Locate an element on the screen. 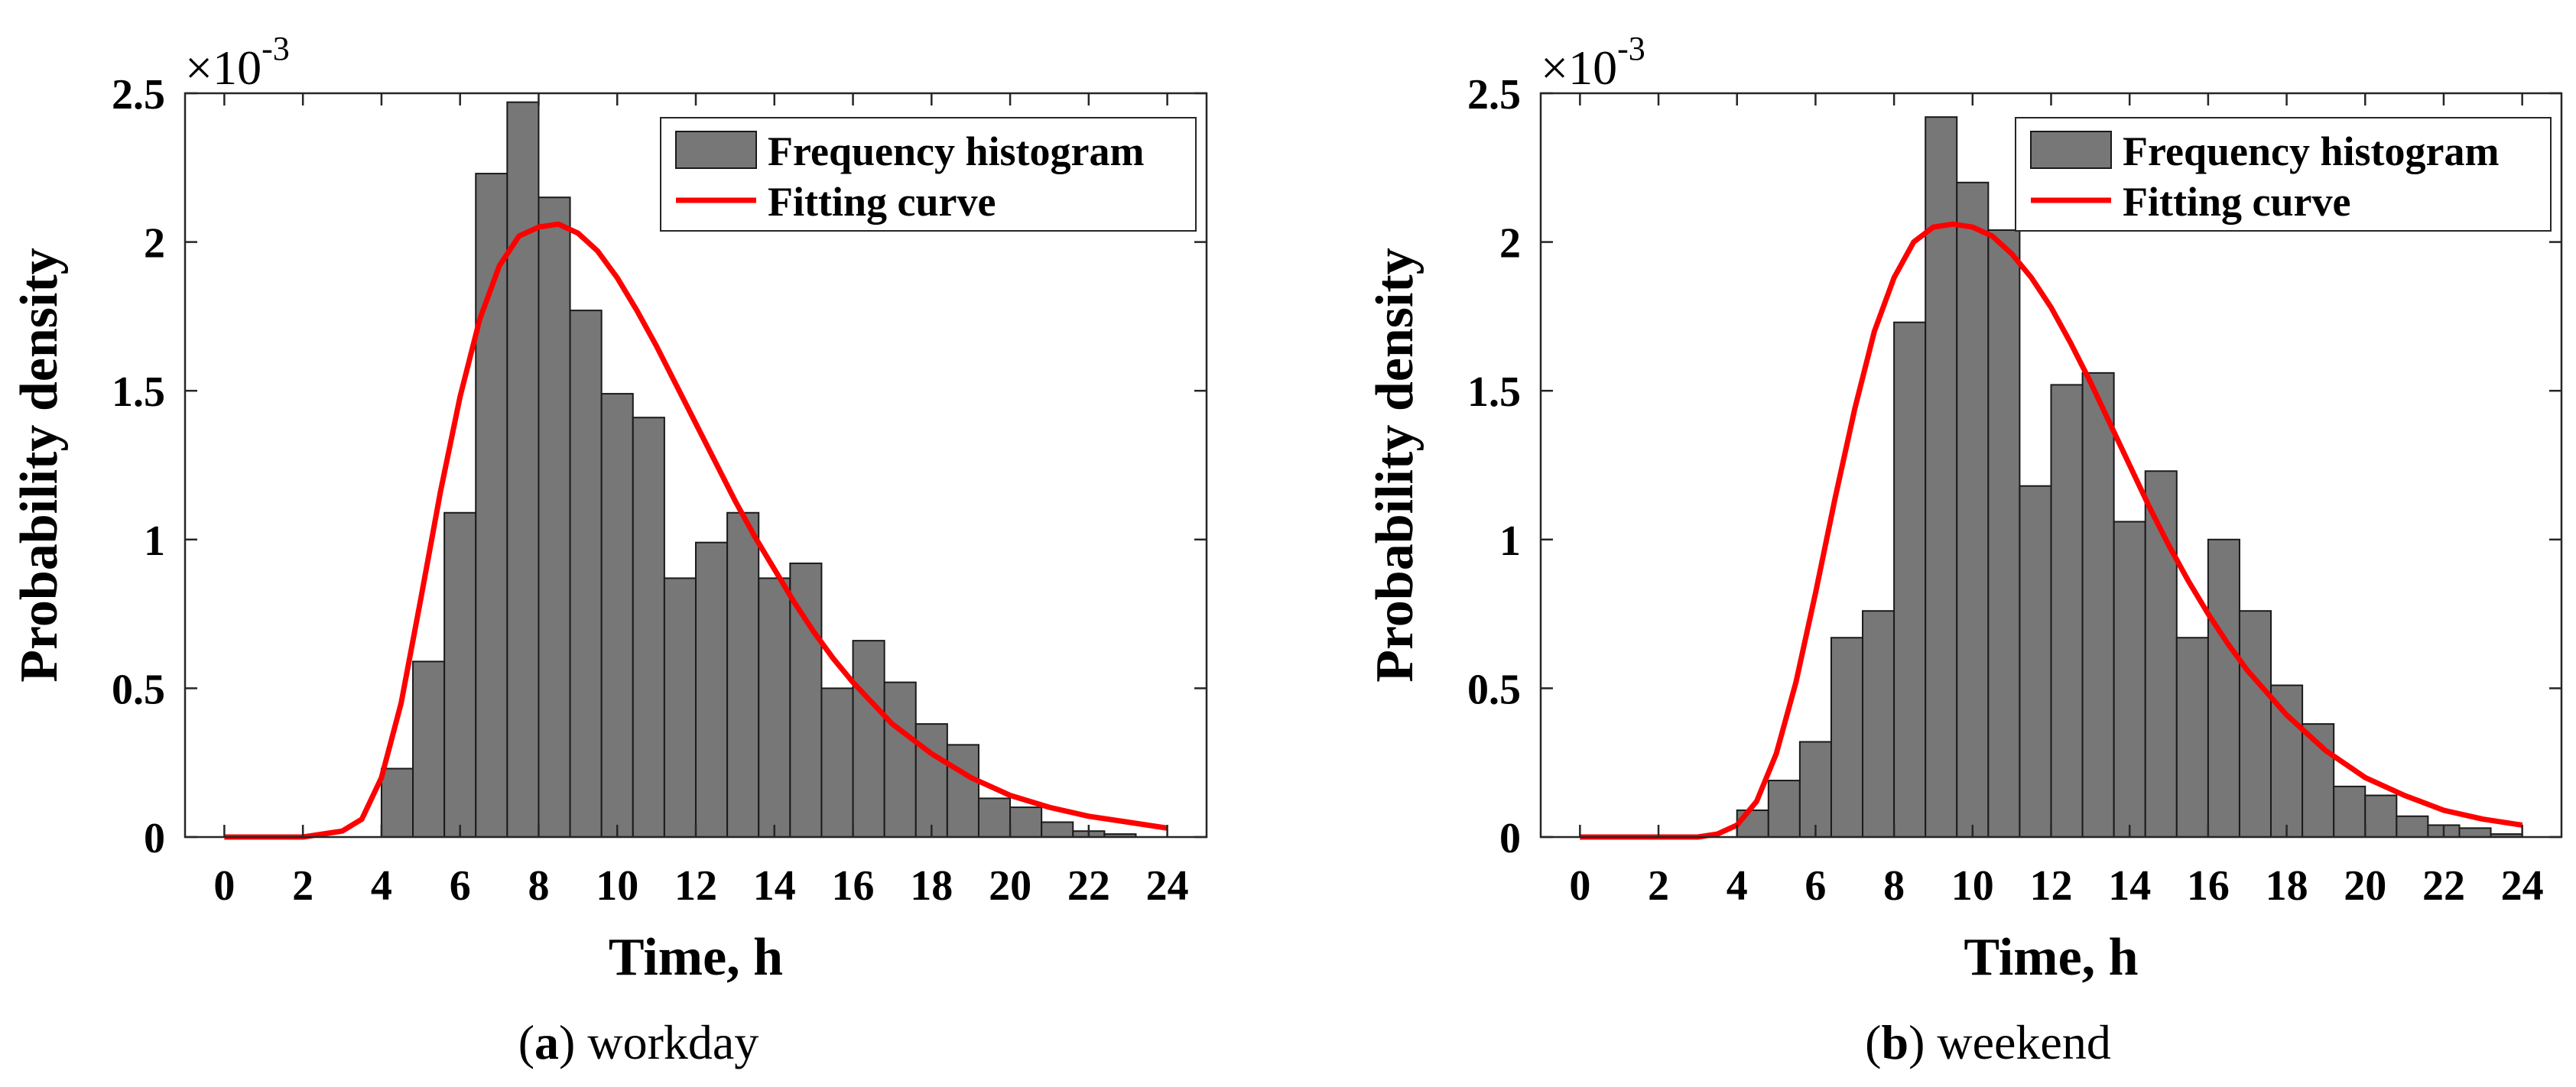 The height and width of the screenshot is (1087, 2576). caption-weekend: (b) weekend is located at coordinates (1988, 1042).